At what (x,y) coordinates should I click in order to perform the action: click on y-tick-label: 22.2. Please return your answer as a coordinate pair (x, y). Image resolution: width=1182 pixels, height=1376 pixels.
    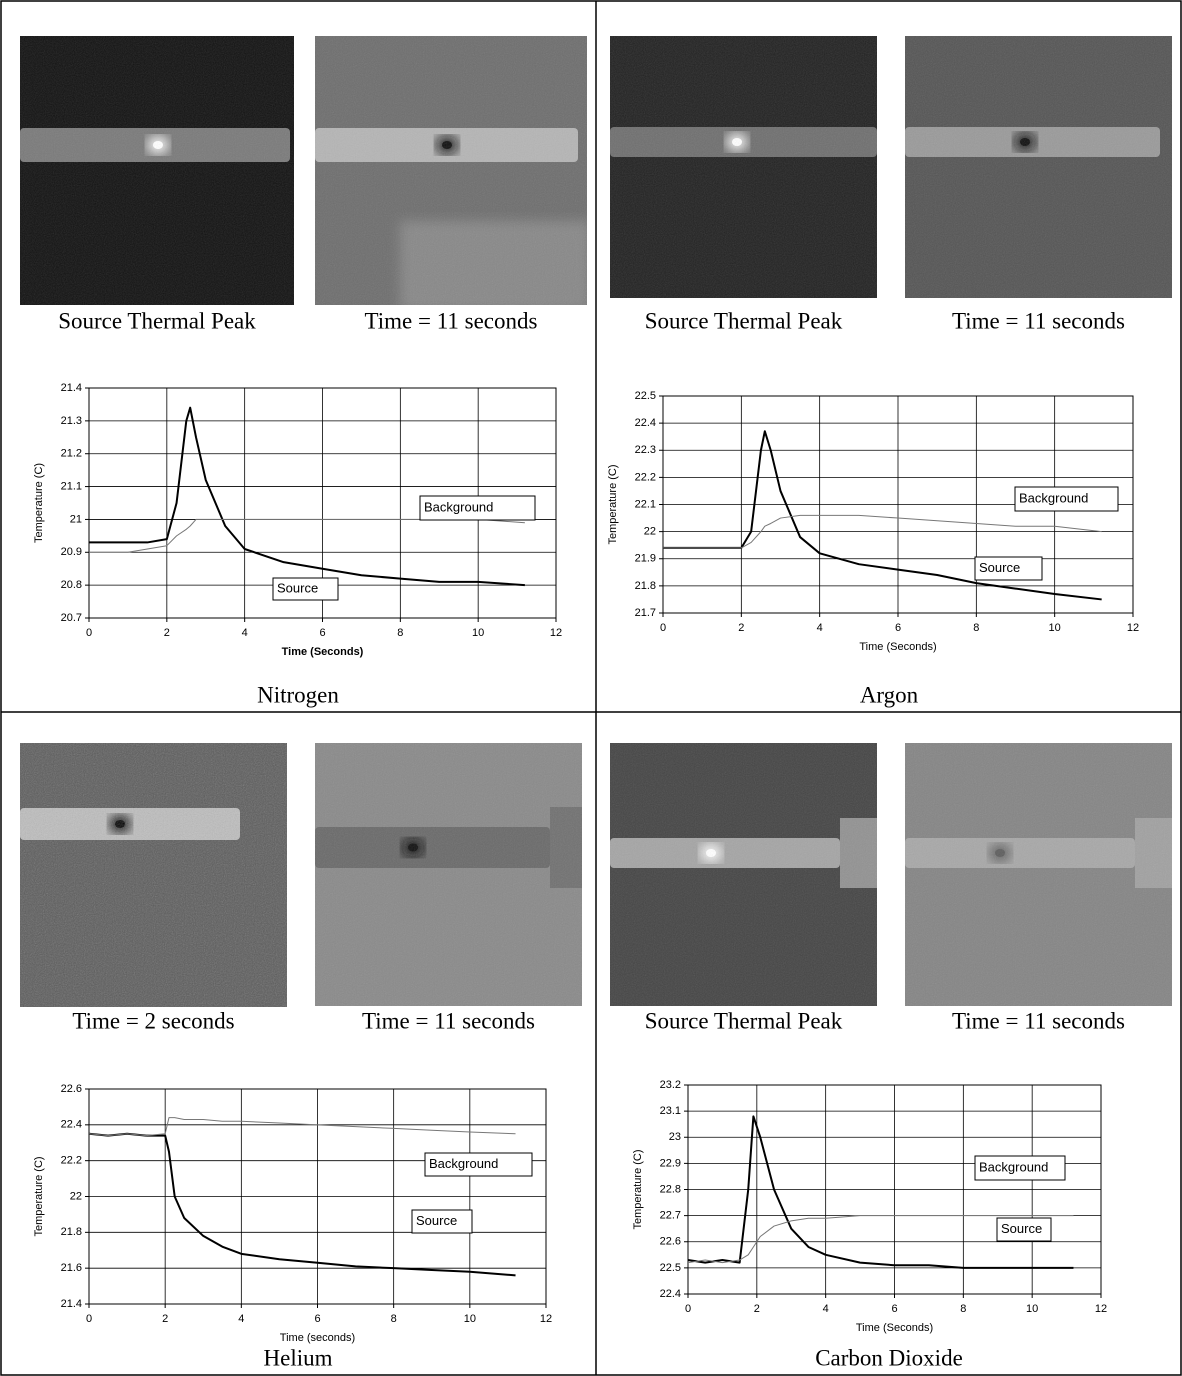
    Looking at the image, I should click on (71, 1161).